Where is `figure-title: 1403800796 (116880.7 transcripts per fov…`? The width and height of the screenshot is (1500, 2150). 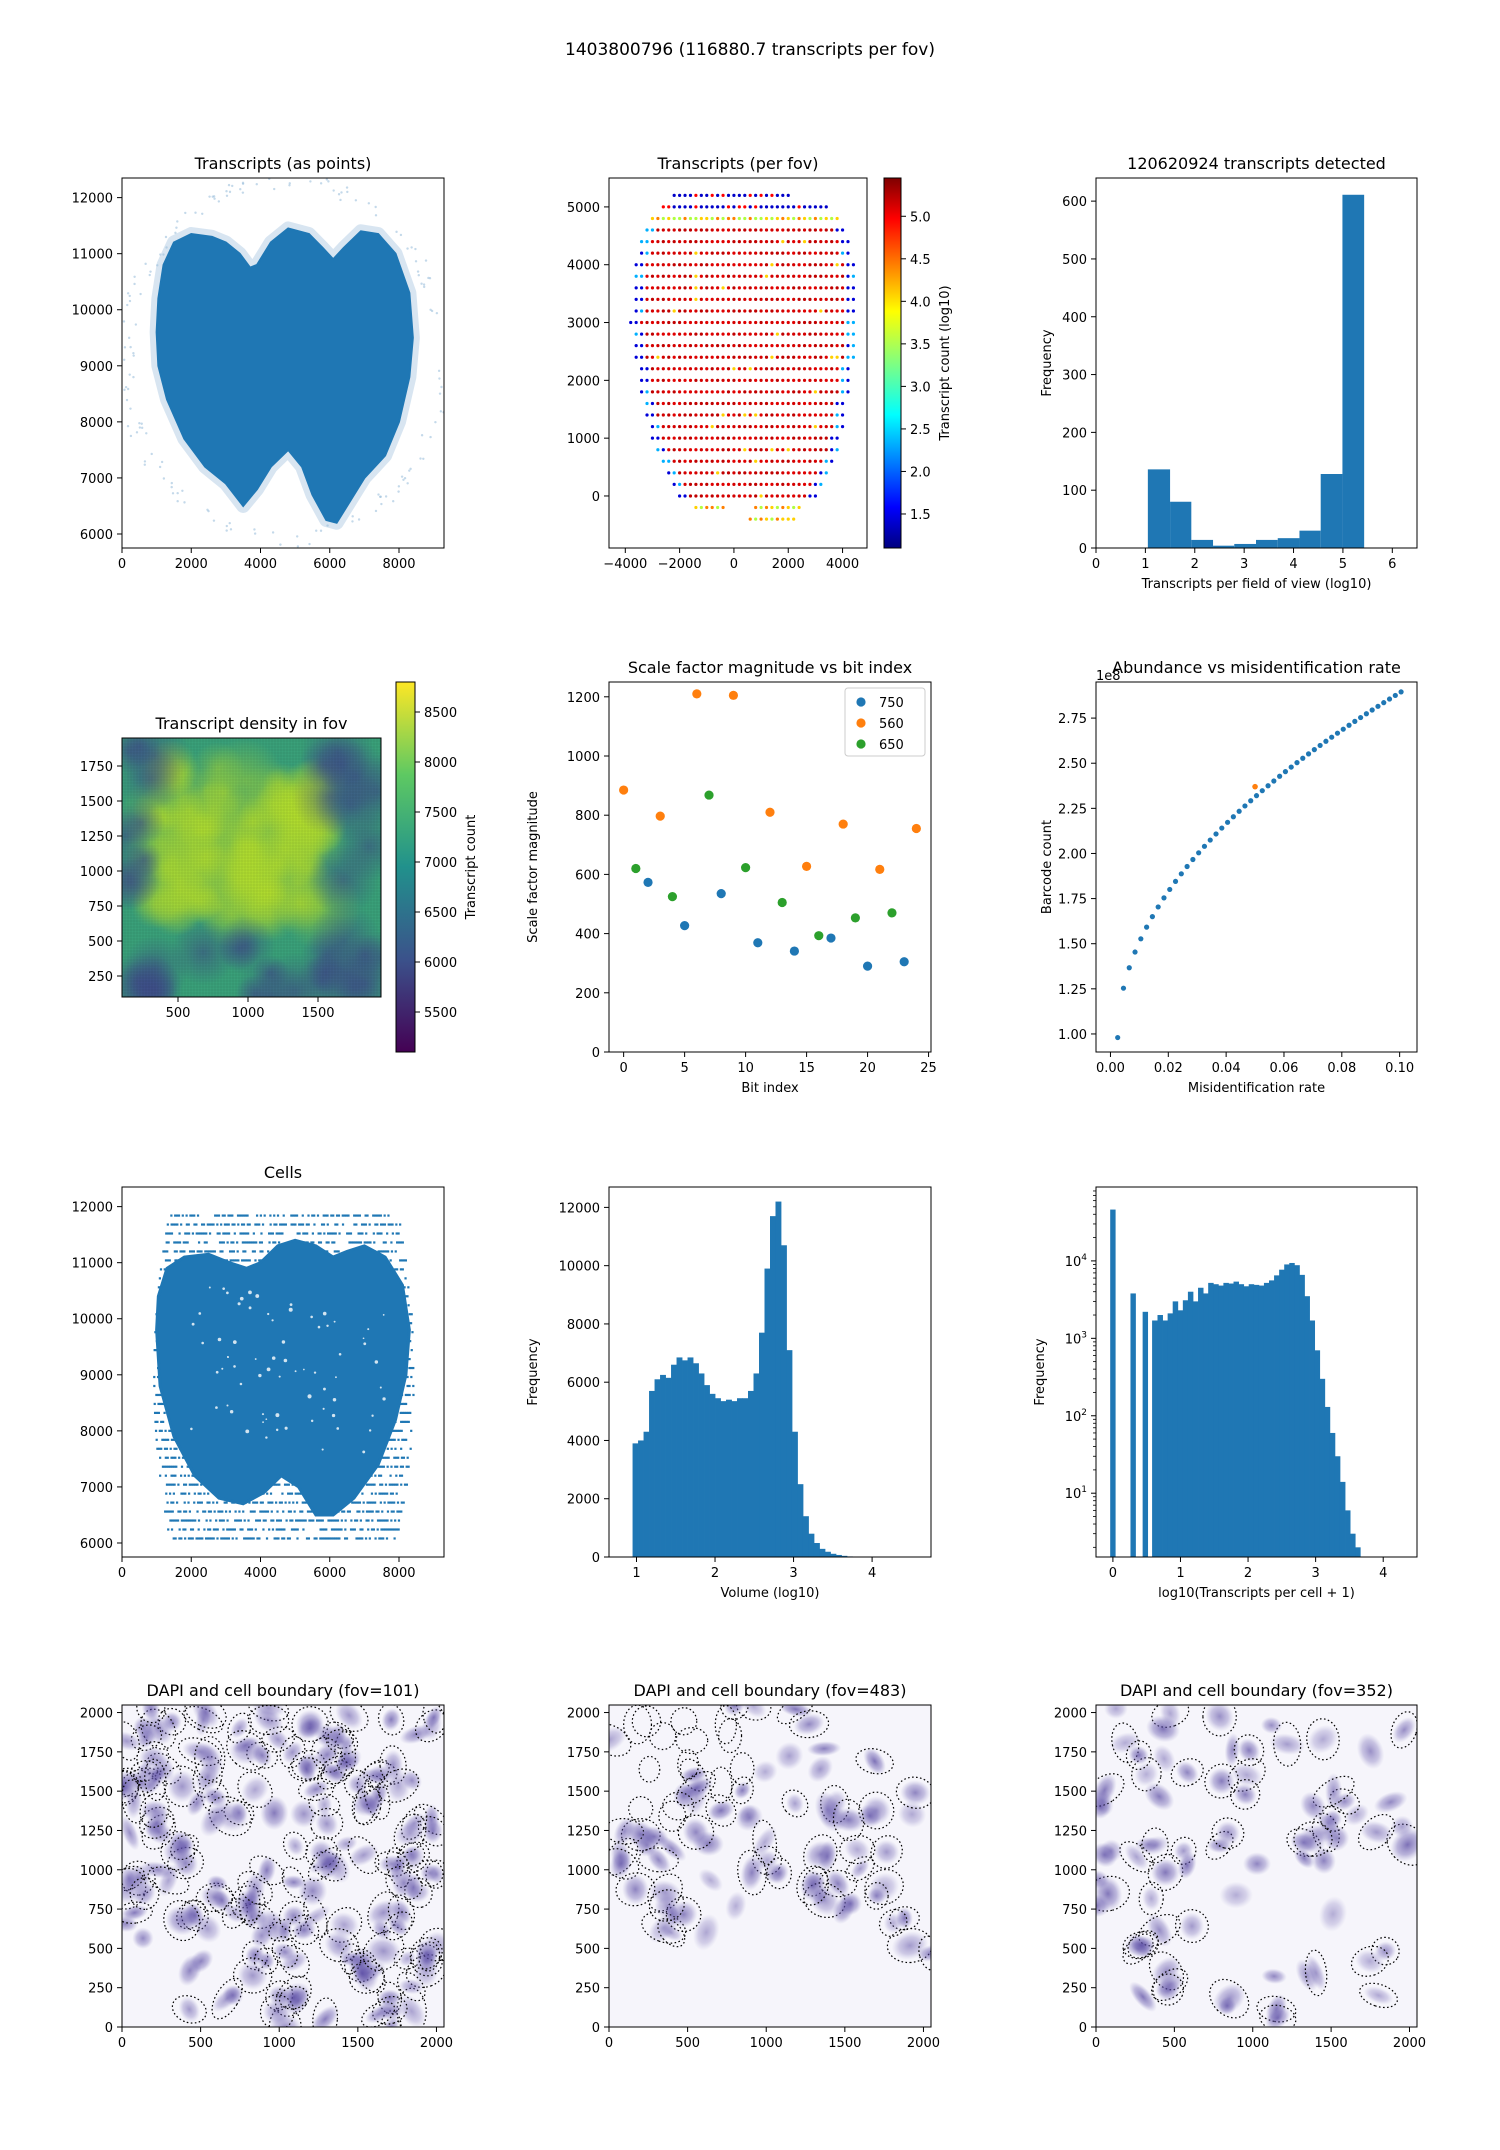 figure-title: 1403800796 (116880.7 transcripts per fov… is located at coordinates (750, 50).